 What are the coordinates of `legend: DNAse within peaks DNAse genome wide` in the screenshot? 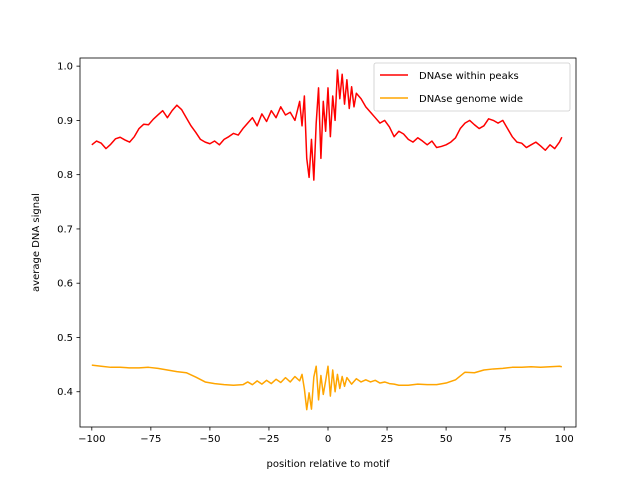 It's located at (472, 87).